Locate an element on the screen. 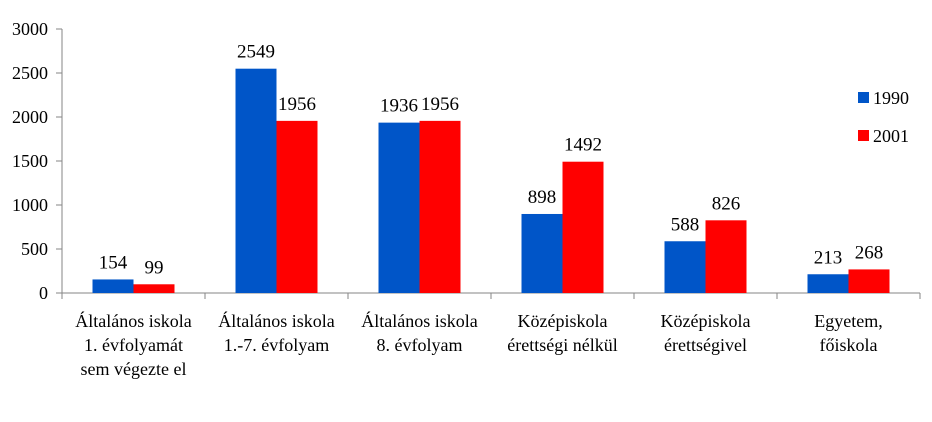  data-label-2001-3: 1492 is located at coordinates (583, 145).